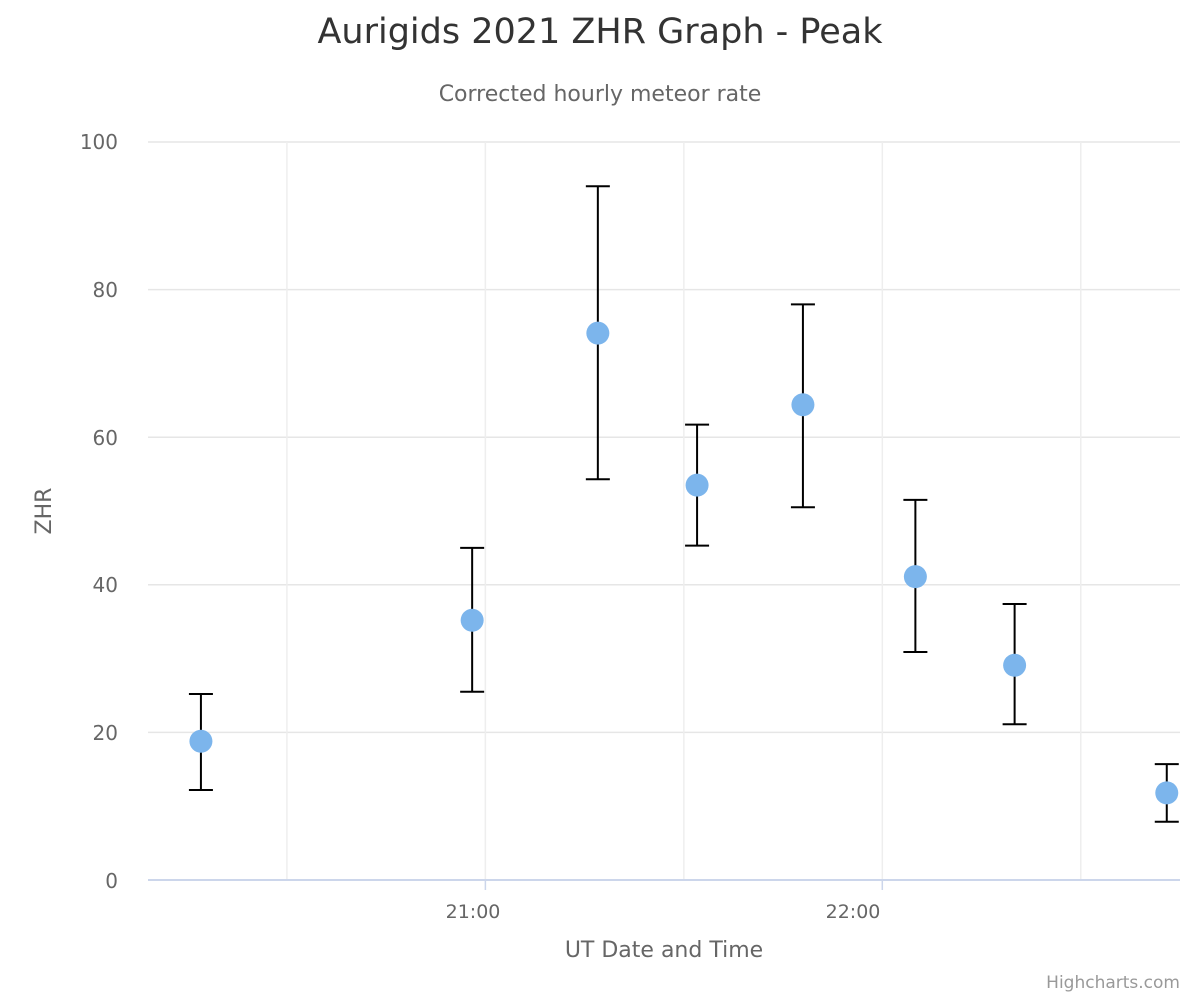  What do you see at coordinates (111, 881) in the screenshot?
I see `y-tick-label: 0` at bounding box center [111, 881].